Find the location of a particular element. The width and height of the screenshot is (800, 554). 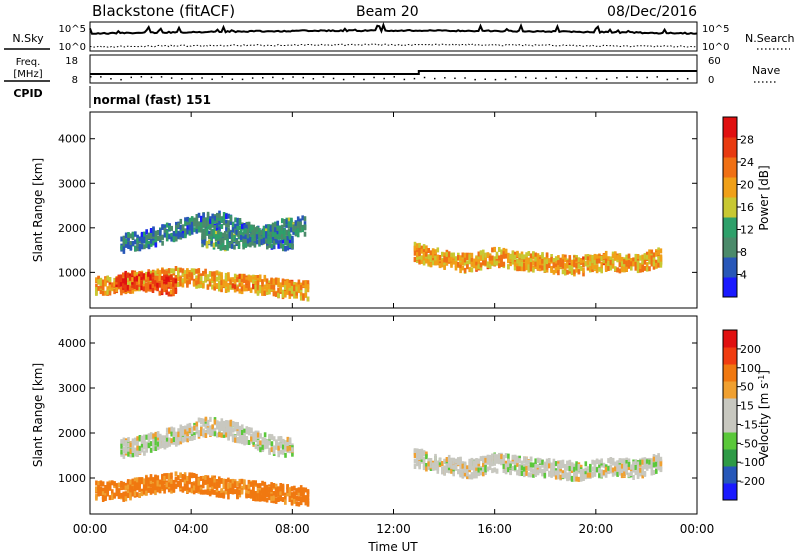

noise-sky-label: N.Sky is located at coordinates (28, 38).